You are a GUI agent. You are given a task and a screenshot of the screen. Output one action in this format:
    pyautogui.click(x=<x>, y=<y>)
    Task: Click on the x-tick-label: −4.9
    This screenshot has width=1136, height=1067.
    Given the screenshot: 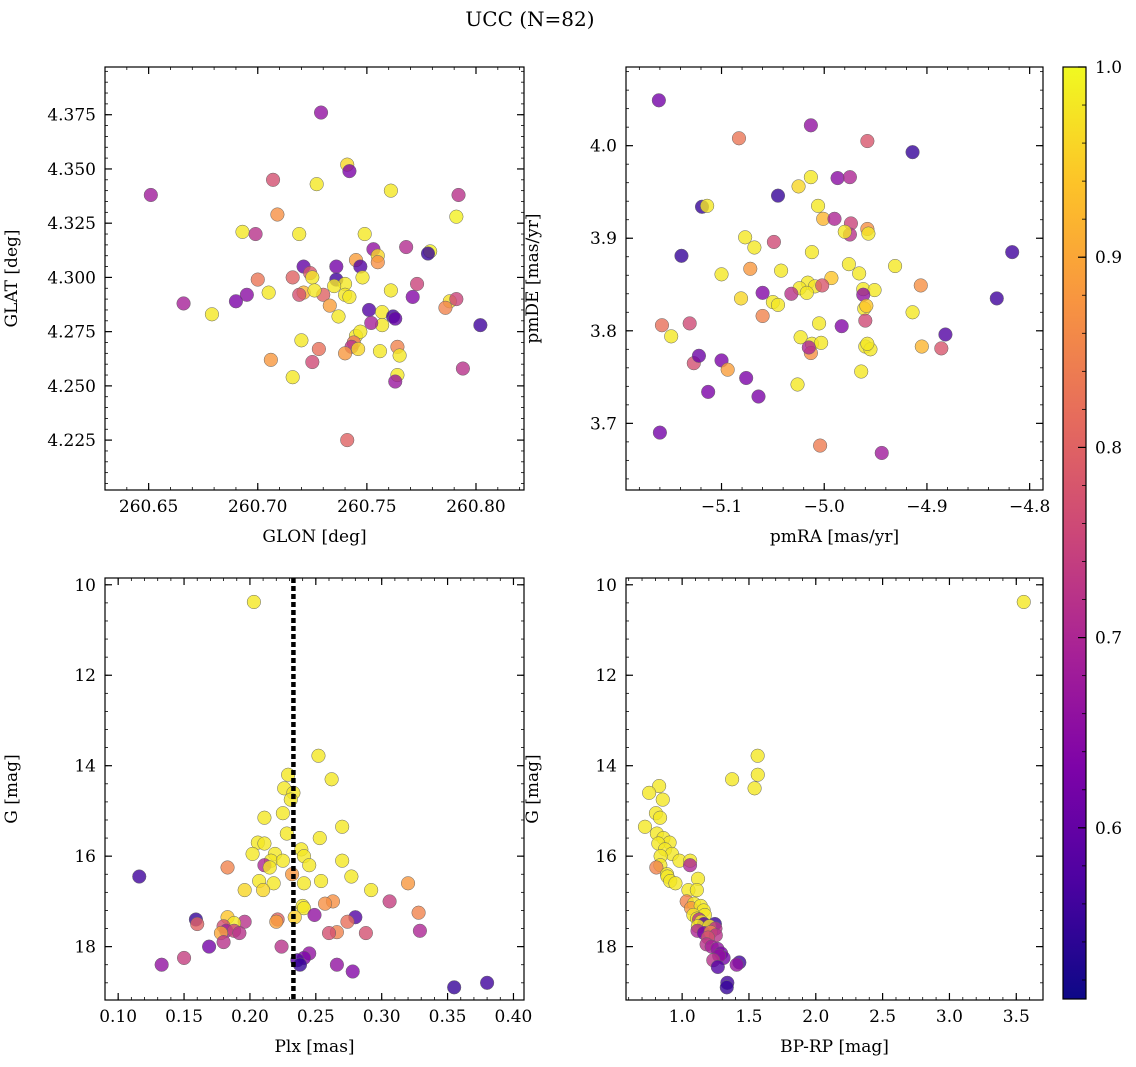 What is the action you would take?
    pyautogui.click(x=926, y=507)
    